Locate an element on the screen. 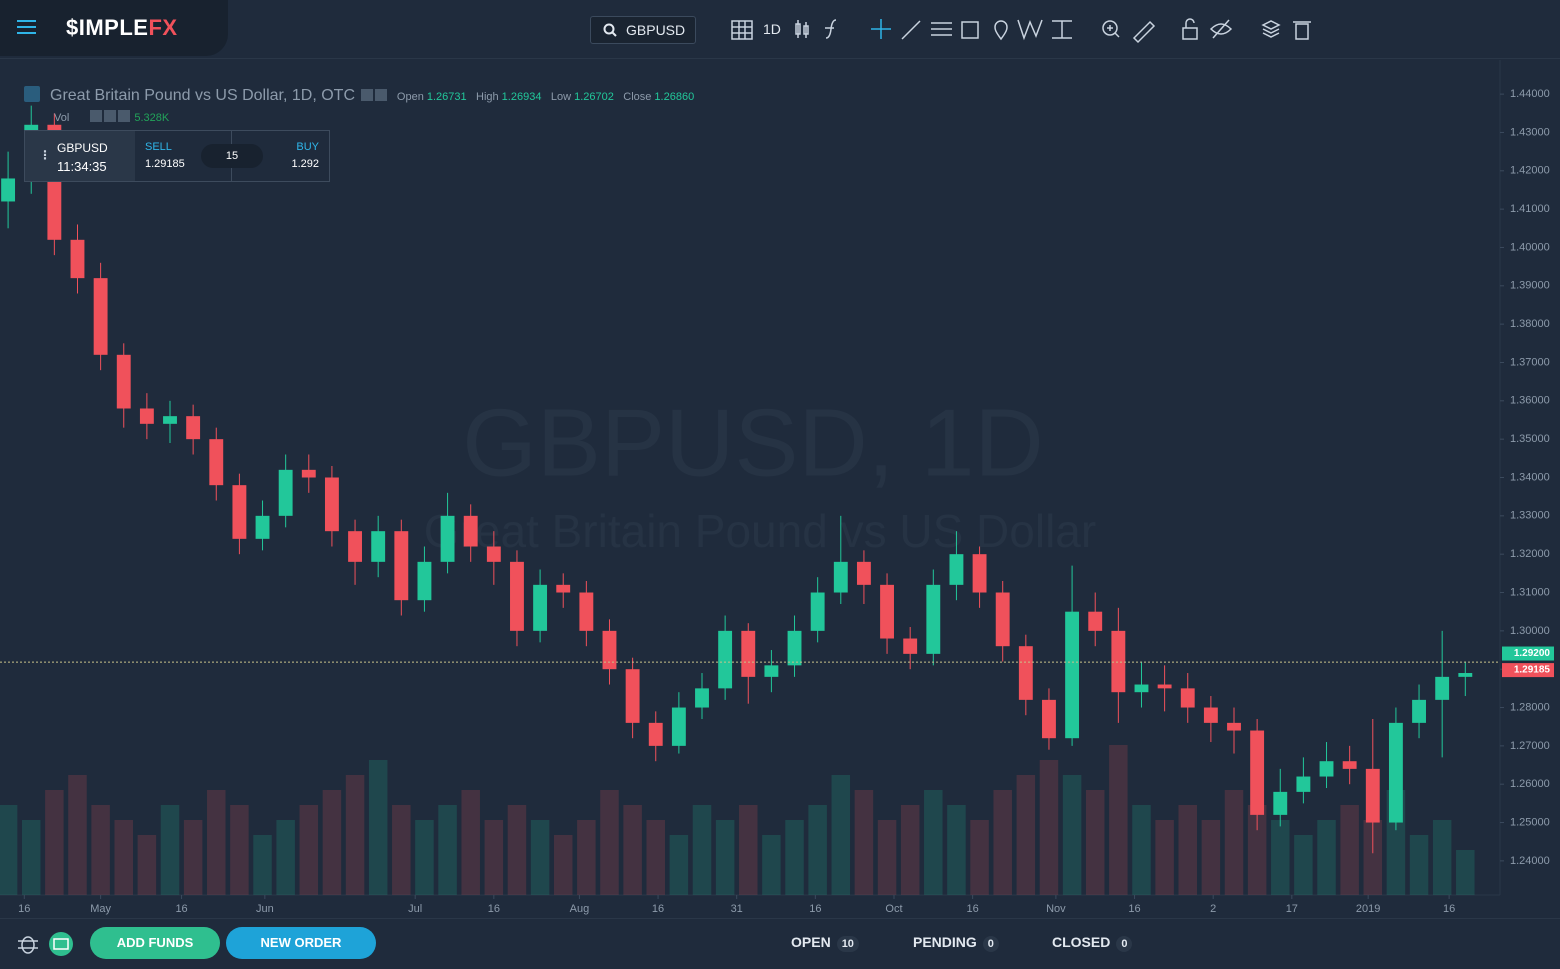 Image resolution: width=1560 pixels, height=969 pixels. open-label: Open is located at coordinates (410, 97).